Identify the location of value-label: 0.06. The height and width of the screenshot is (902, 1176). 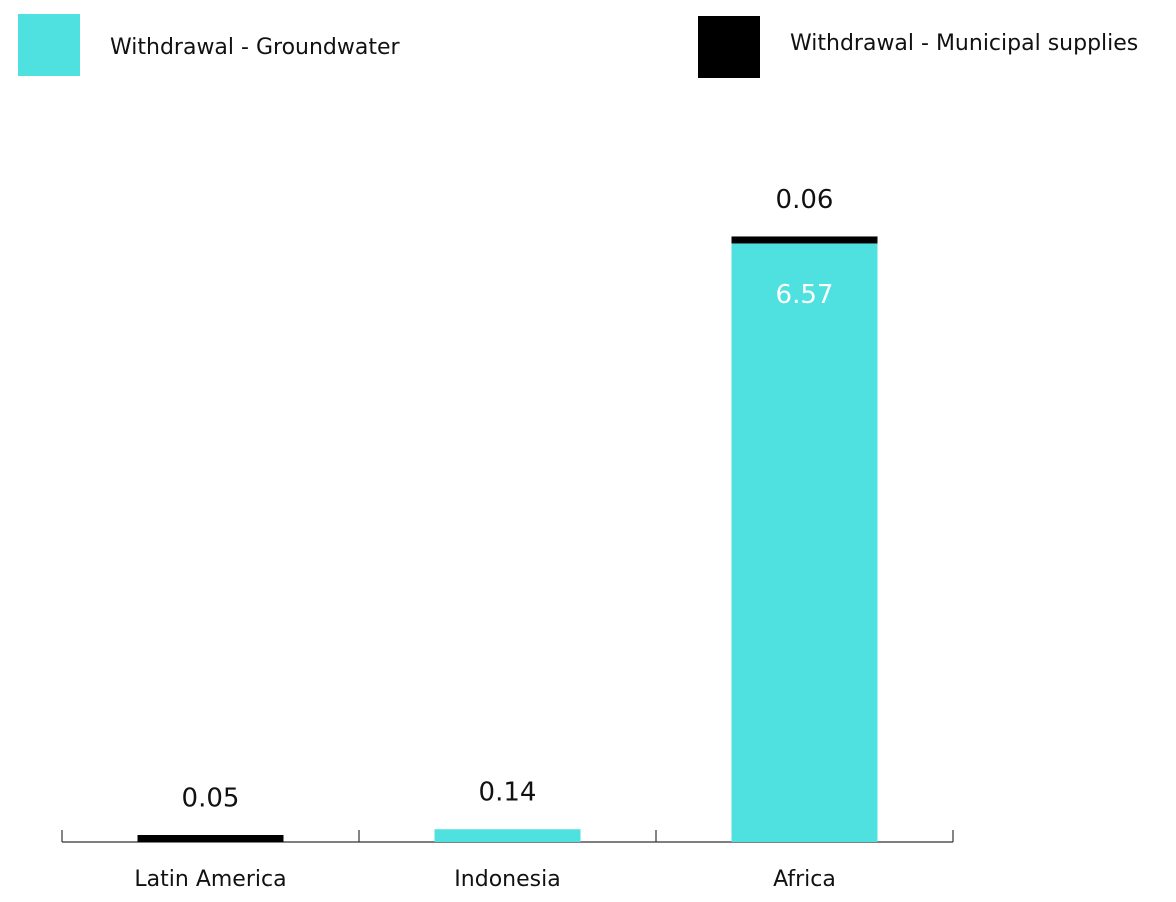
(805, 200).